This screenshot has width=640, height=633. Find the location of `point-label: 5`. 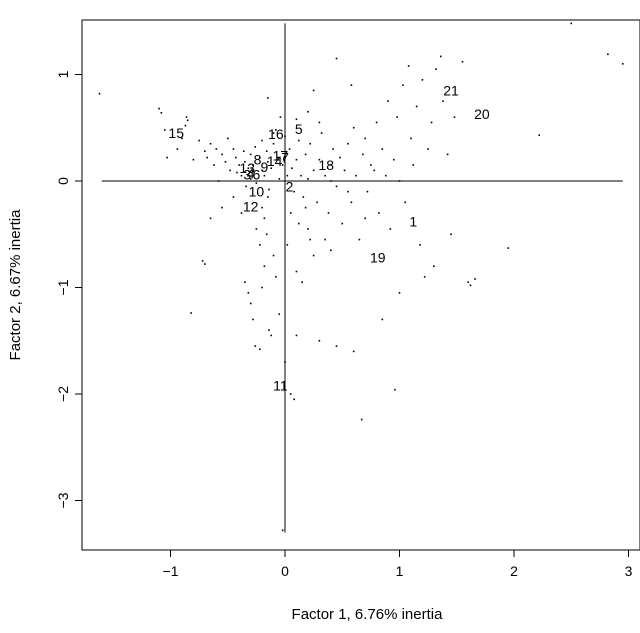

point-label: 5 is located at coordinates (299, 129).